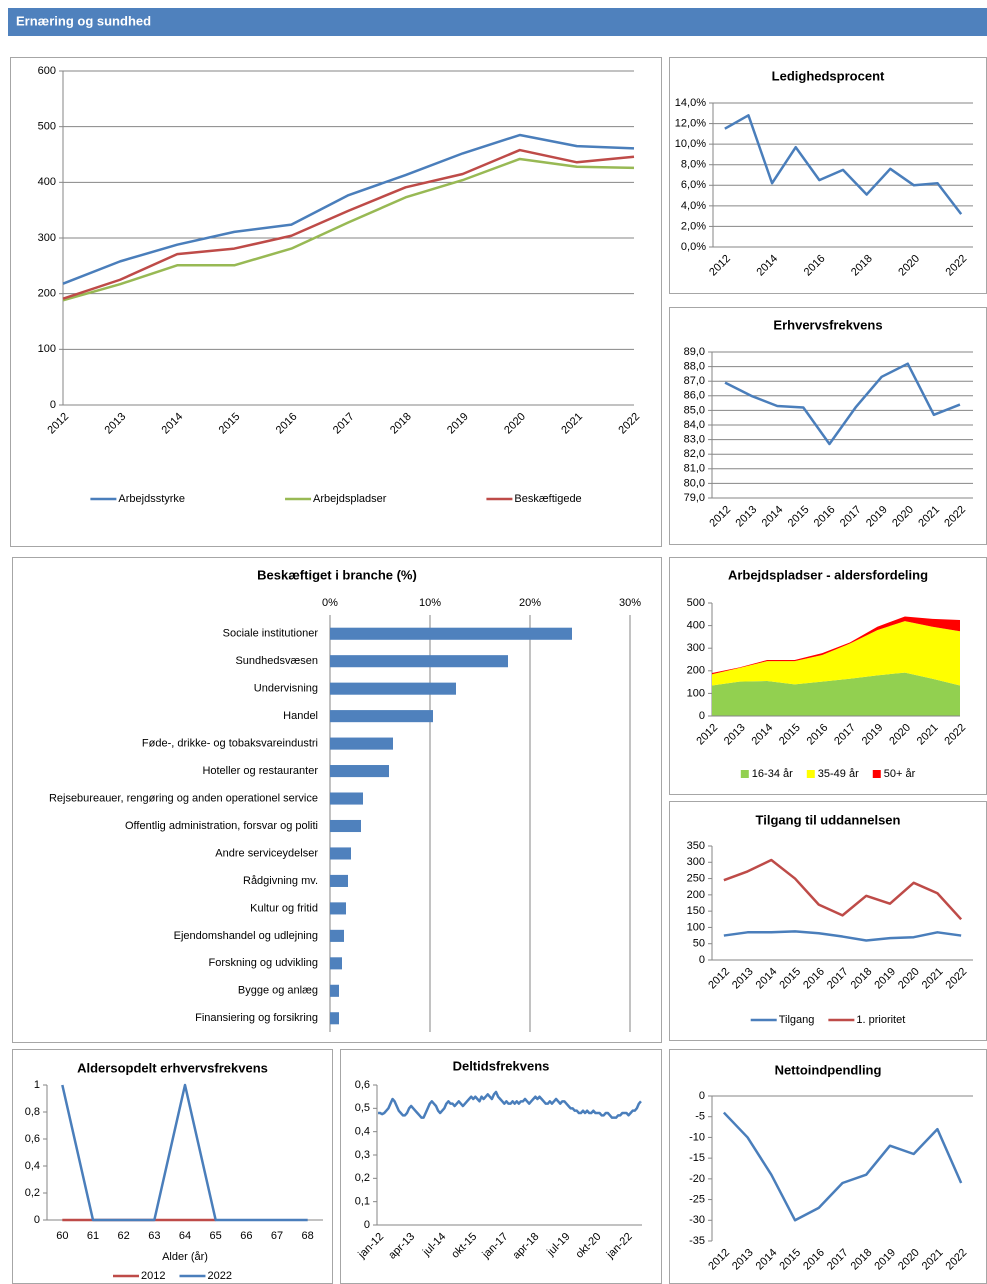 The height and width of the screenshot is (1284, 987). I want to click on y-tick-label: 250, so click(696, 878).